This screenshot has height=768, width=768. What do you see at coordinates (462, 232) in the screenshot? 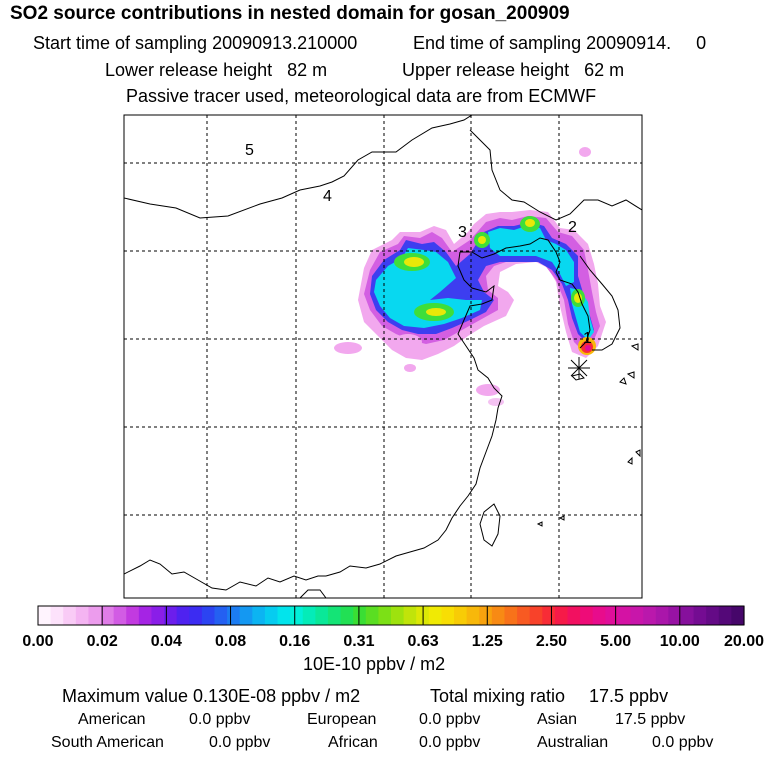
I see `map-label-3: 3` at bounding box center [462, 232].